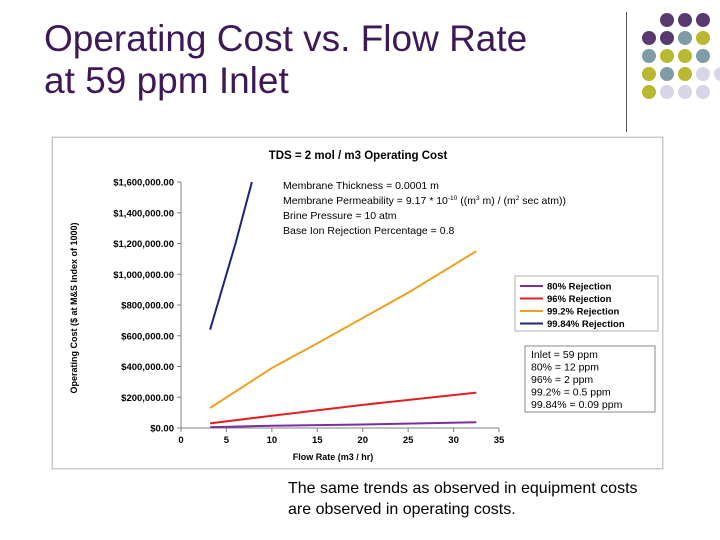 The height and width of the screenshot is (540, 720). I want to click on note-permeability-units-b: m) / (m, so click(498, 201).